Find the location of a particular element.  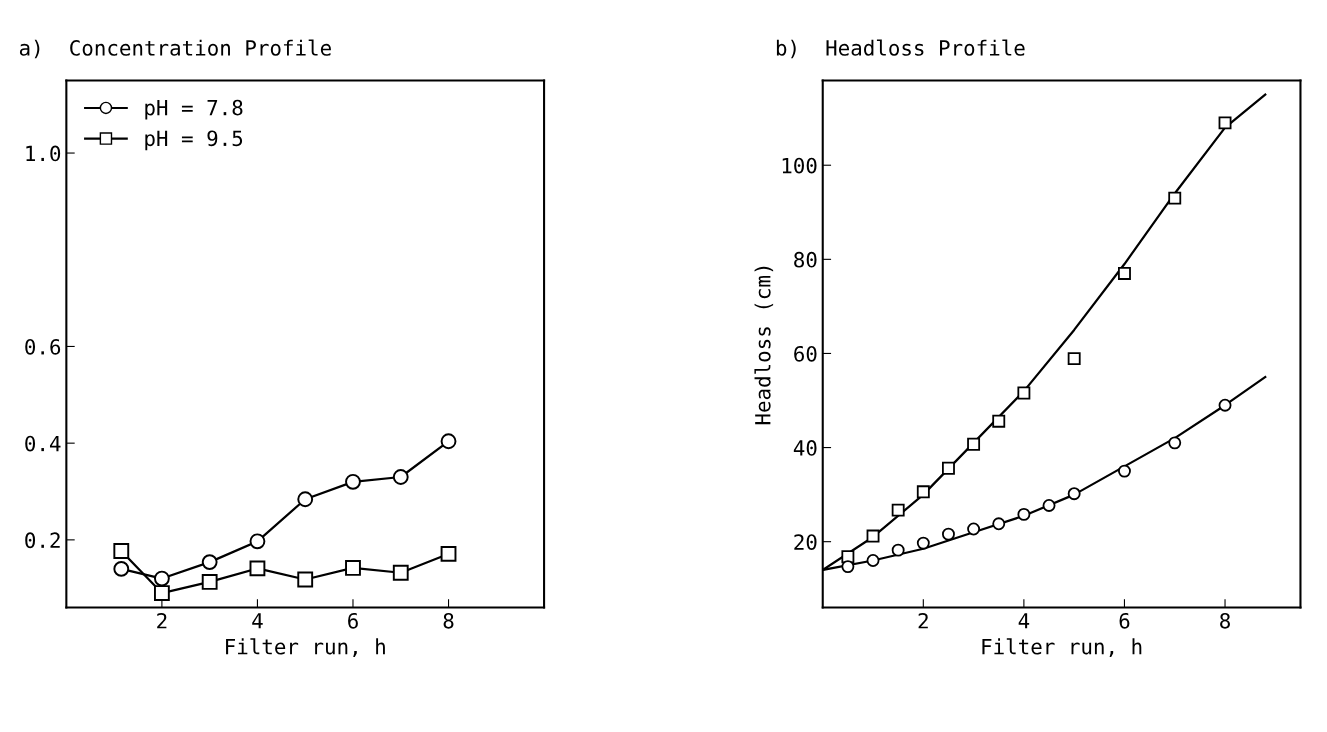

y-tick-label: 0.6 is located at coordinates (43, 346).